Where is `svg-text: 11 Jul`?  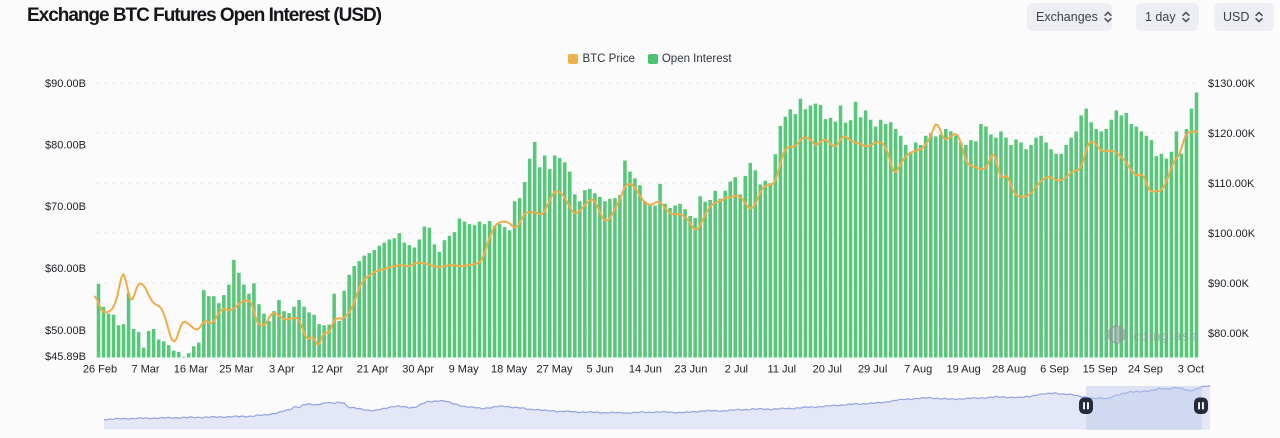 svg-text: 11 Jul is located at coordinates (782, 370).